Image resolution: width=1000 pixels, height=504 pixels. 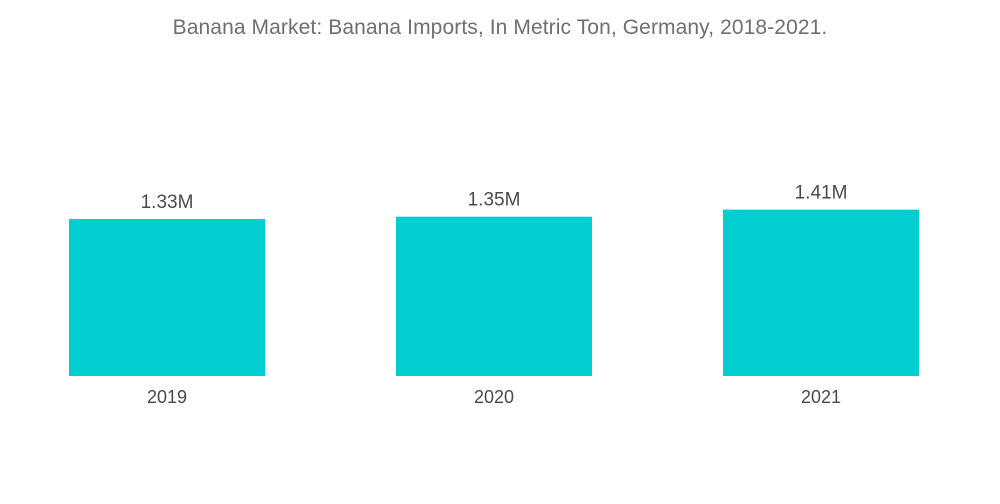 I want to click on value-label-2019: 1.33M, so click(x=167, y=202).